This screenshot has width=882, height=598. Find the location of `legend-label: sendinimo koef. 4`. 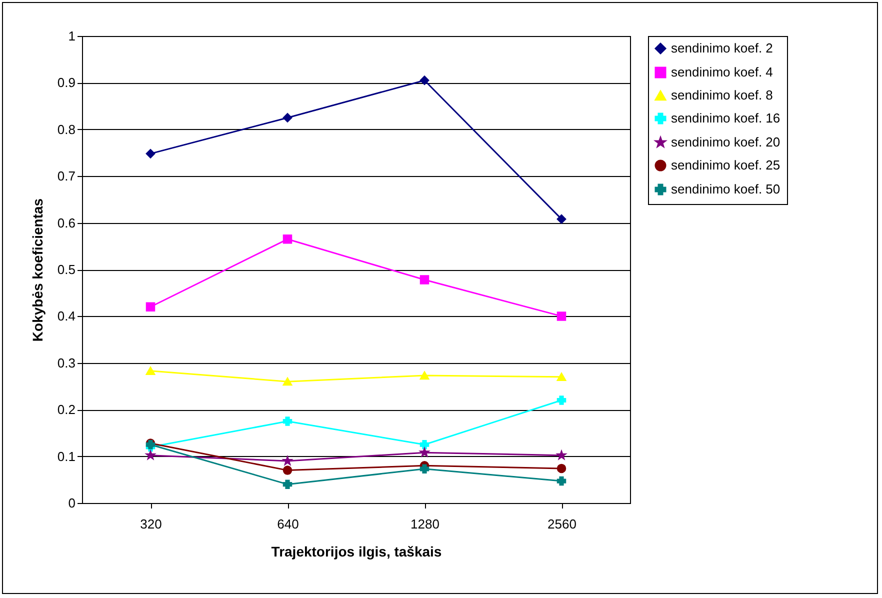

legend-label: sendinimo koef. 4 is located at coordinates (722, 72).